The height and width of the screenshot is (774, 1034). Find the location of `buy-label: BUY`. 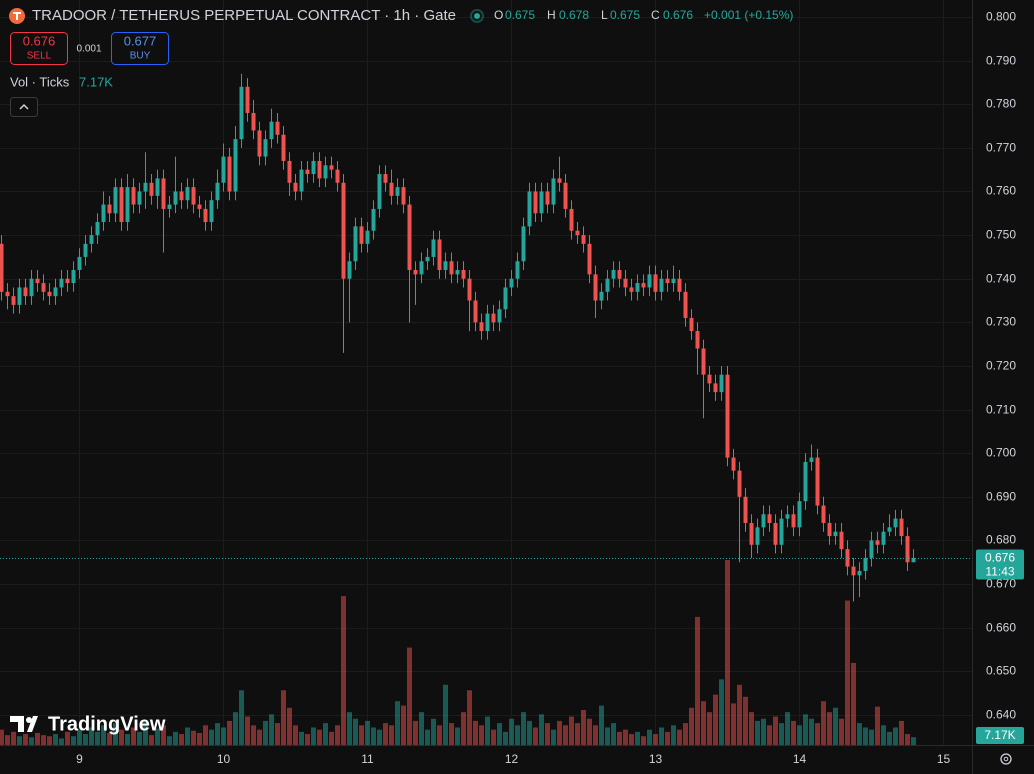

buy-label: BUY is located at coordinates (140, 56).